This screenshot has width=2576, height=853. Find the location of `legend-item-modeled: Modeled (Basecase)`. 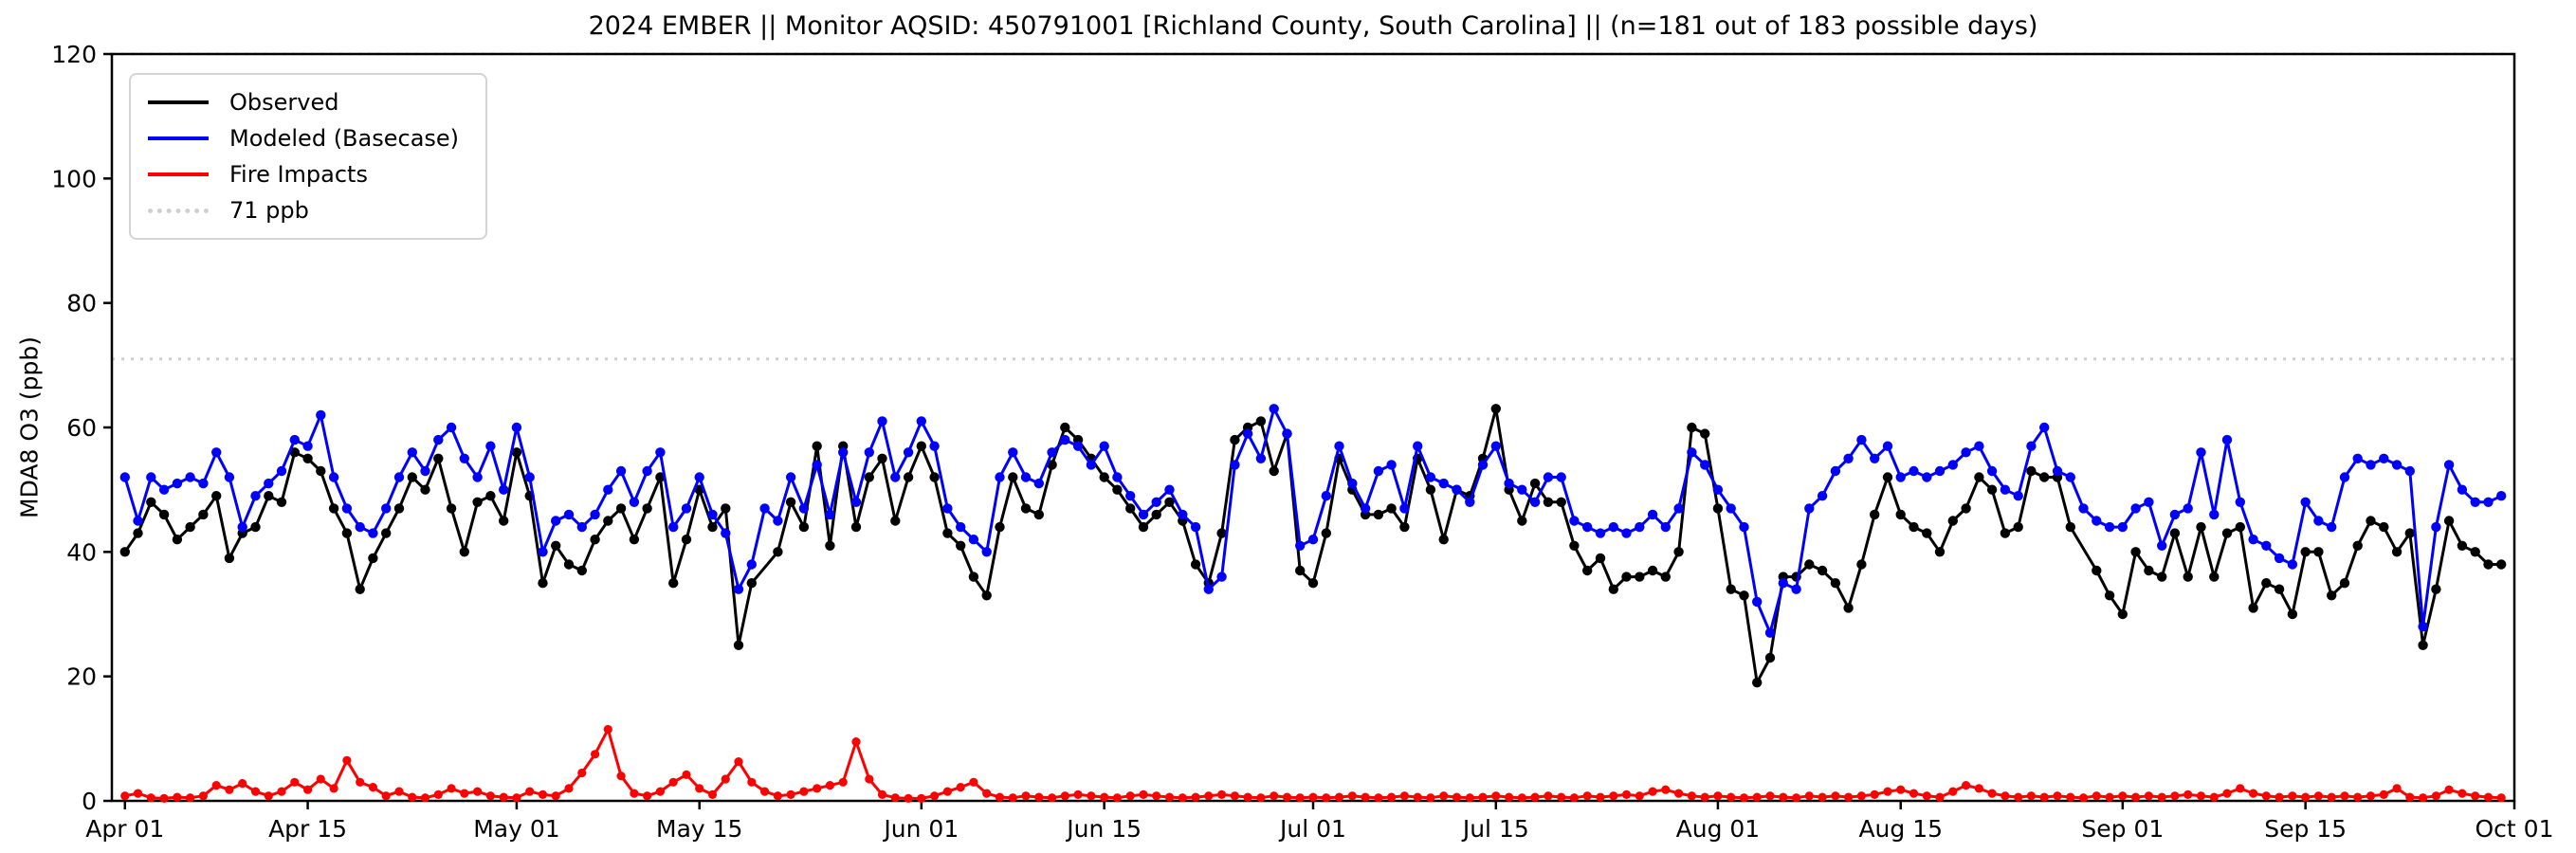

legend-item-modeled: Modeled (Basecase) is located at coordinates (308, 138).